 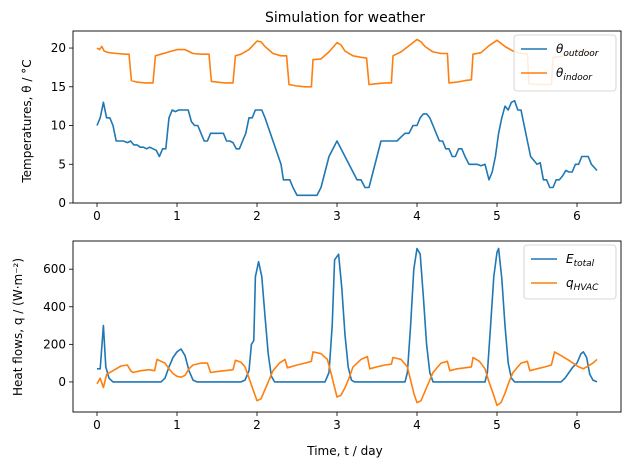 What do you see at coordinates (580, 260) in the screenshot?
I see `bottom-legend-label-total: Etotal` at bounding box center [580, 260].